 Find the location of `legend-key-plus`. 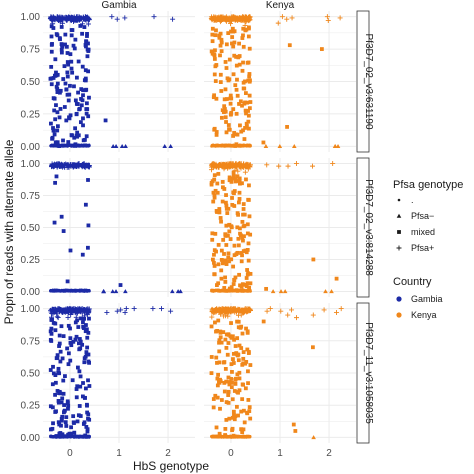

legend-key-plus is located at coordinates (399, 248).